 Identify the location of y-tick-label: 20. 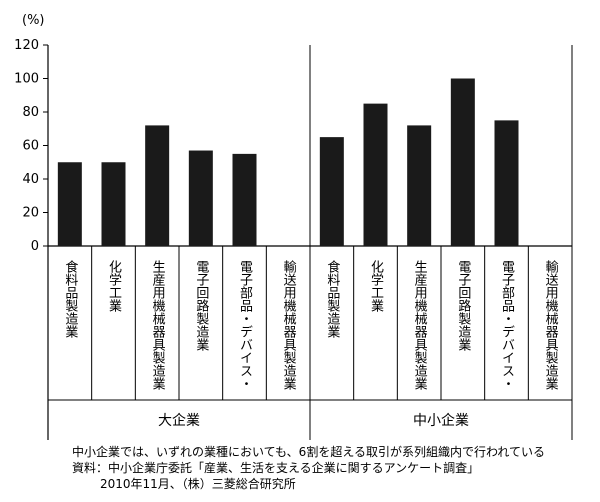
(30, 213).